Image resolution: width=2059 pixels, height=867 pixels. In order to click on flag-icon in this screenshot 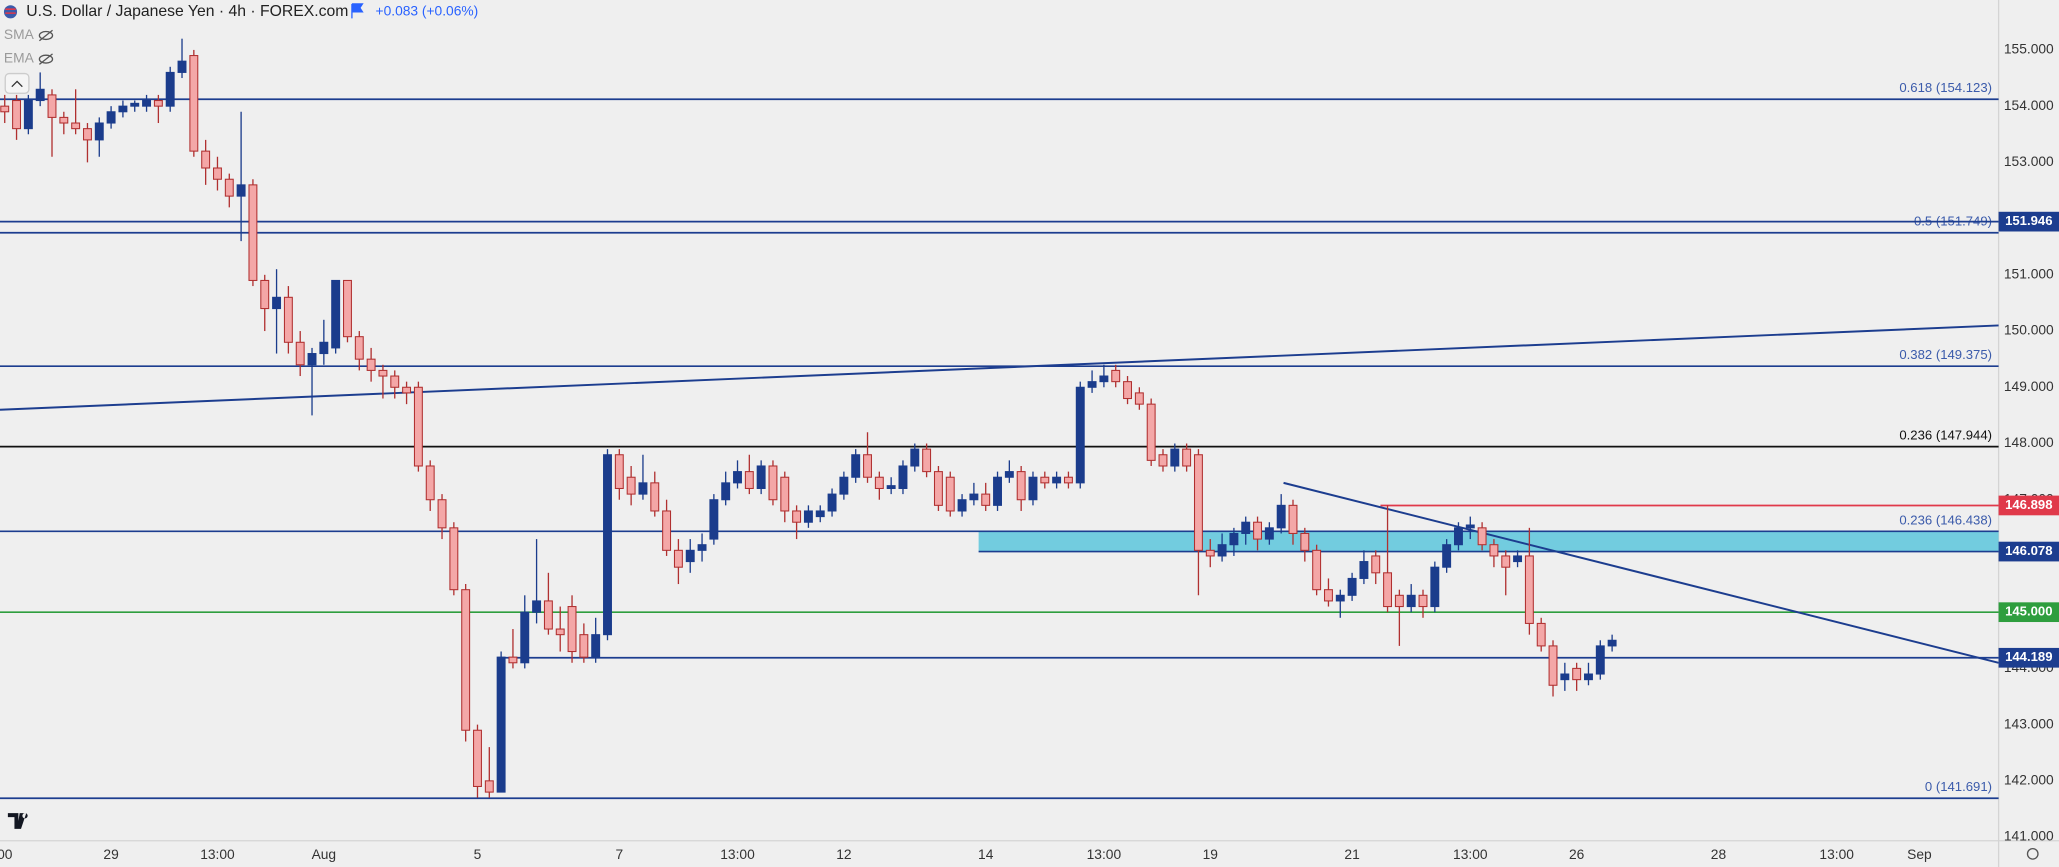, I will do `click(10, 12)`.